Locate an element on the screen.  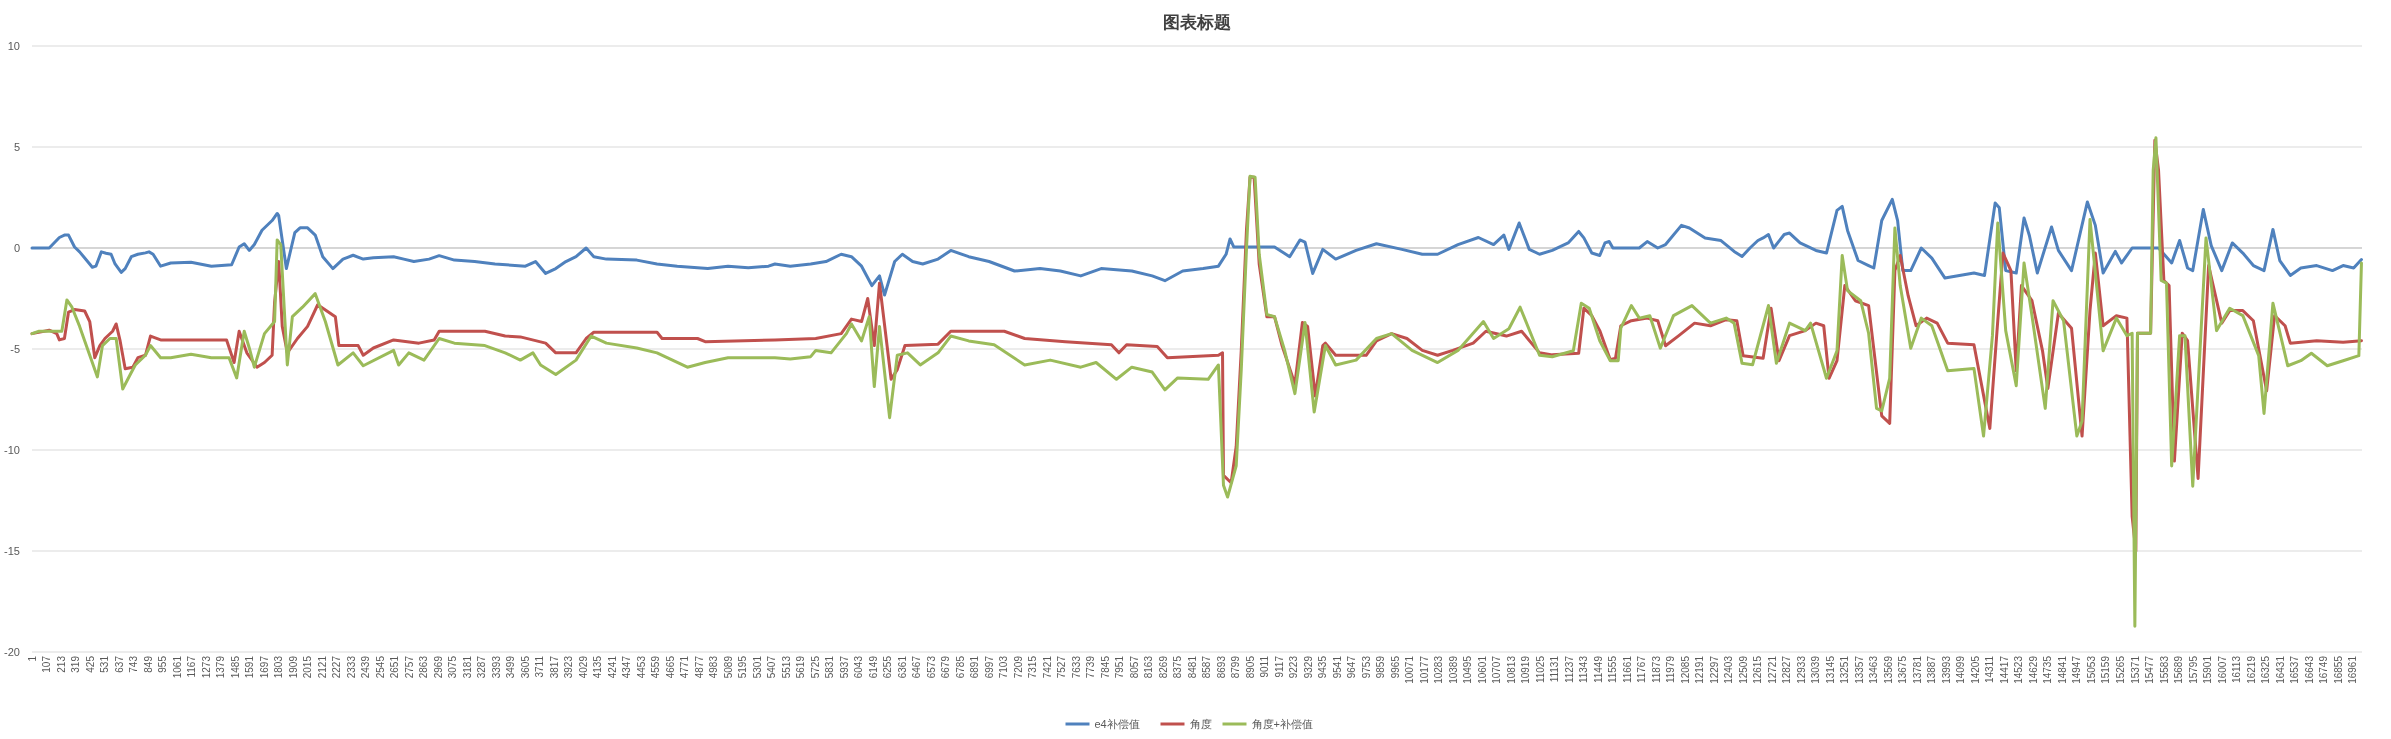
x-tick-label: 637 is located at coordinates (119, 664).